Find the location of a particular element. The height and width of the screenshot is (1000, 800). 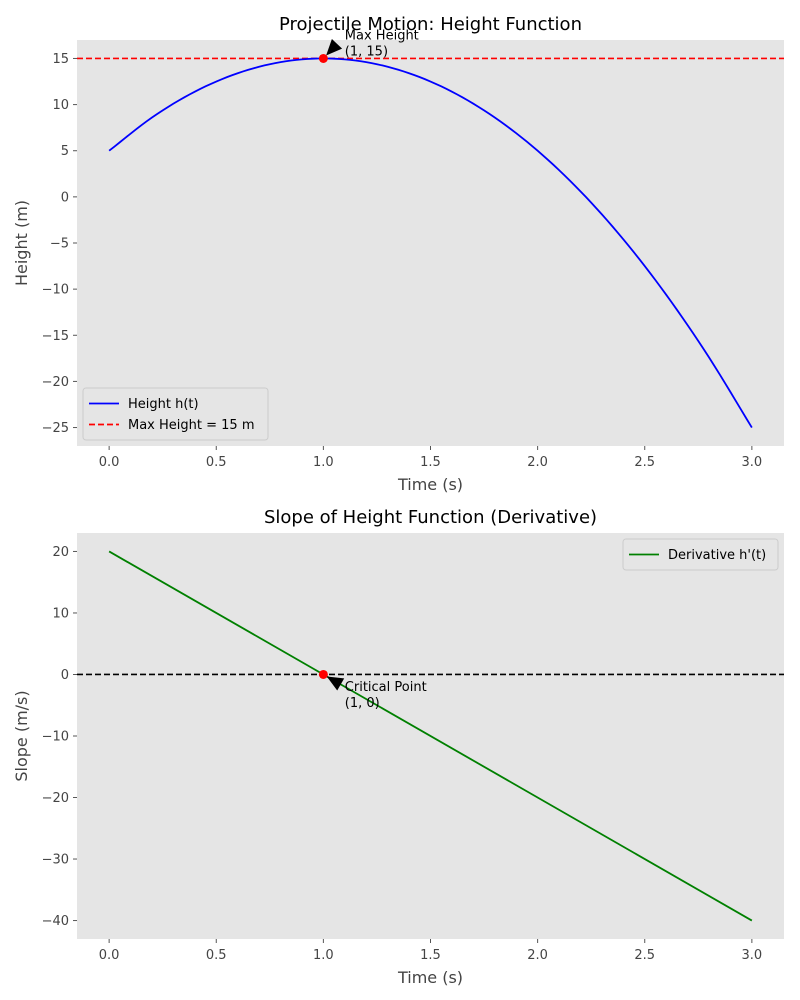

chart1-legend-box is located at coordinates (175, 414).